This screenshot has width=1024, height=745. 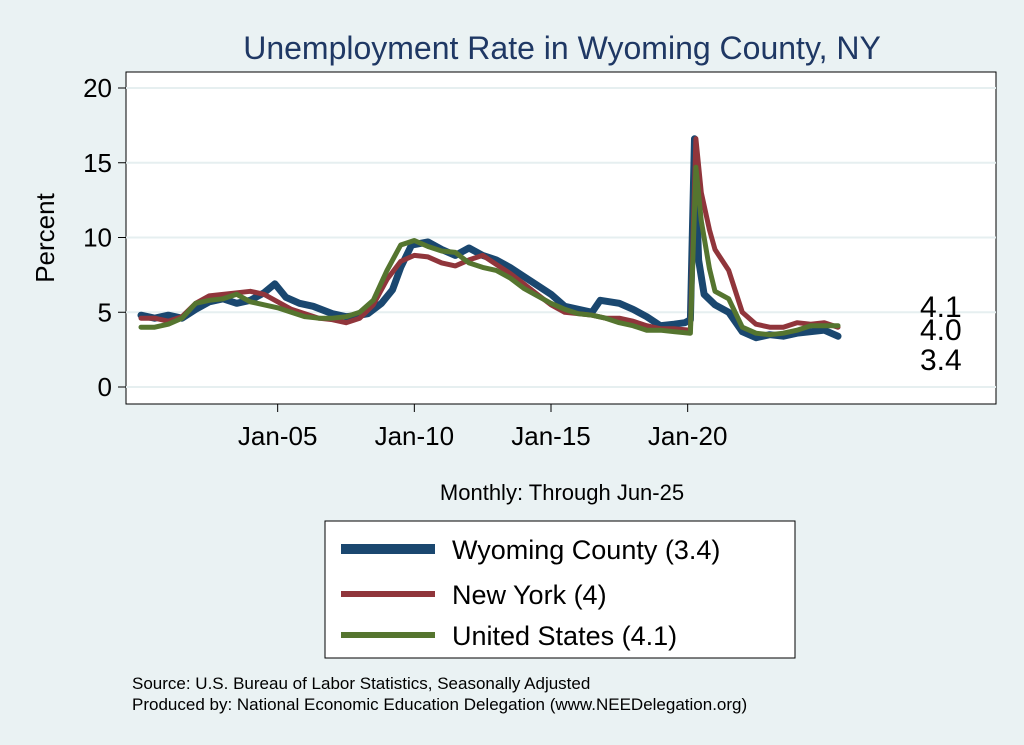 What do you see at coordinates (551, 436) in the screenshot?
I see `x-tick-label: Jan-15` at bounding box center [551, 436].